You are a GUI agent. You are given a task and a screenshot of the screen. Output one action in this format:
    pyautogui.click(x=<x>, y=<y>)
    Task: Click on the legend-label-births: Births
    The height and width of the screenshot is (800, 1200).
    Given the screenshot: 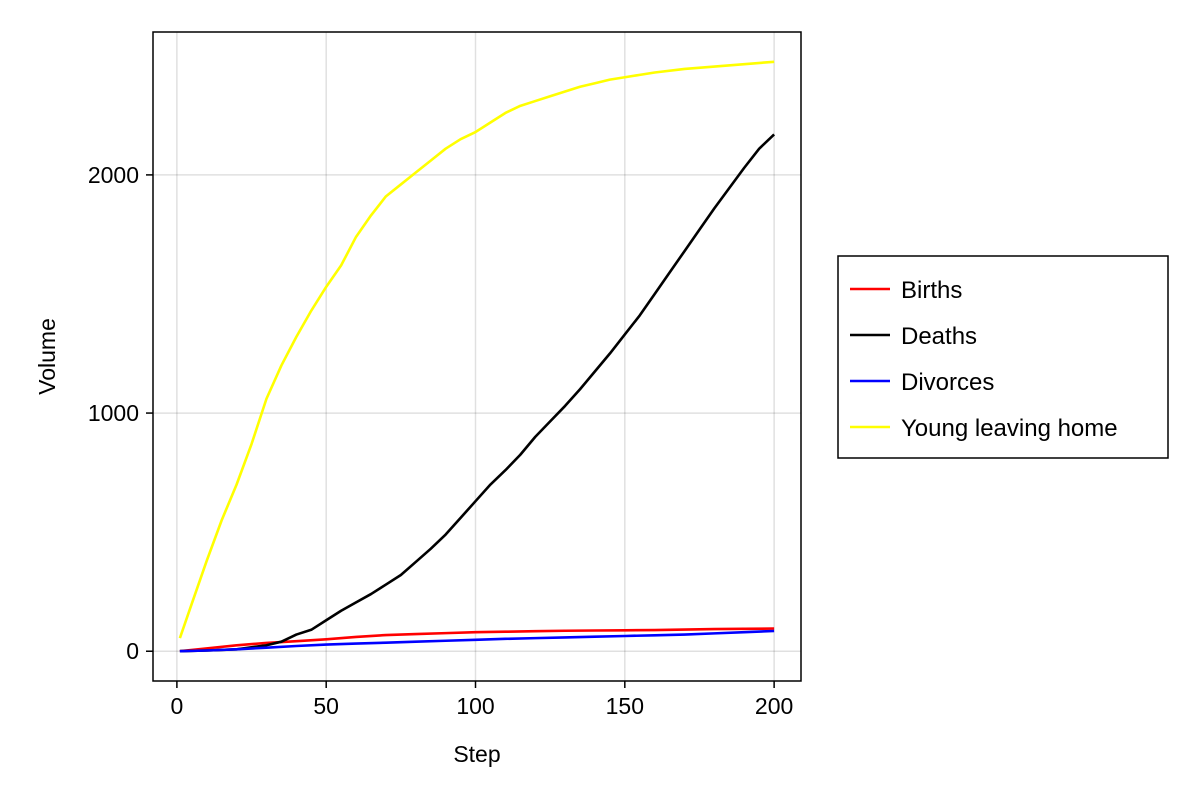 What is the action you would take?
    pyautogui.click(x=931, y=290)
    